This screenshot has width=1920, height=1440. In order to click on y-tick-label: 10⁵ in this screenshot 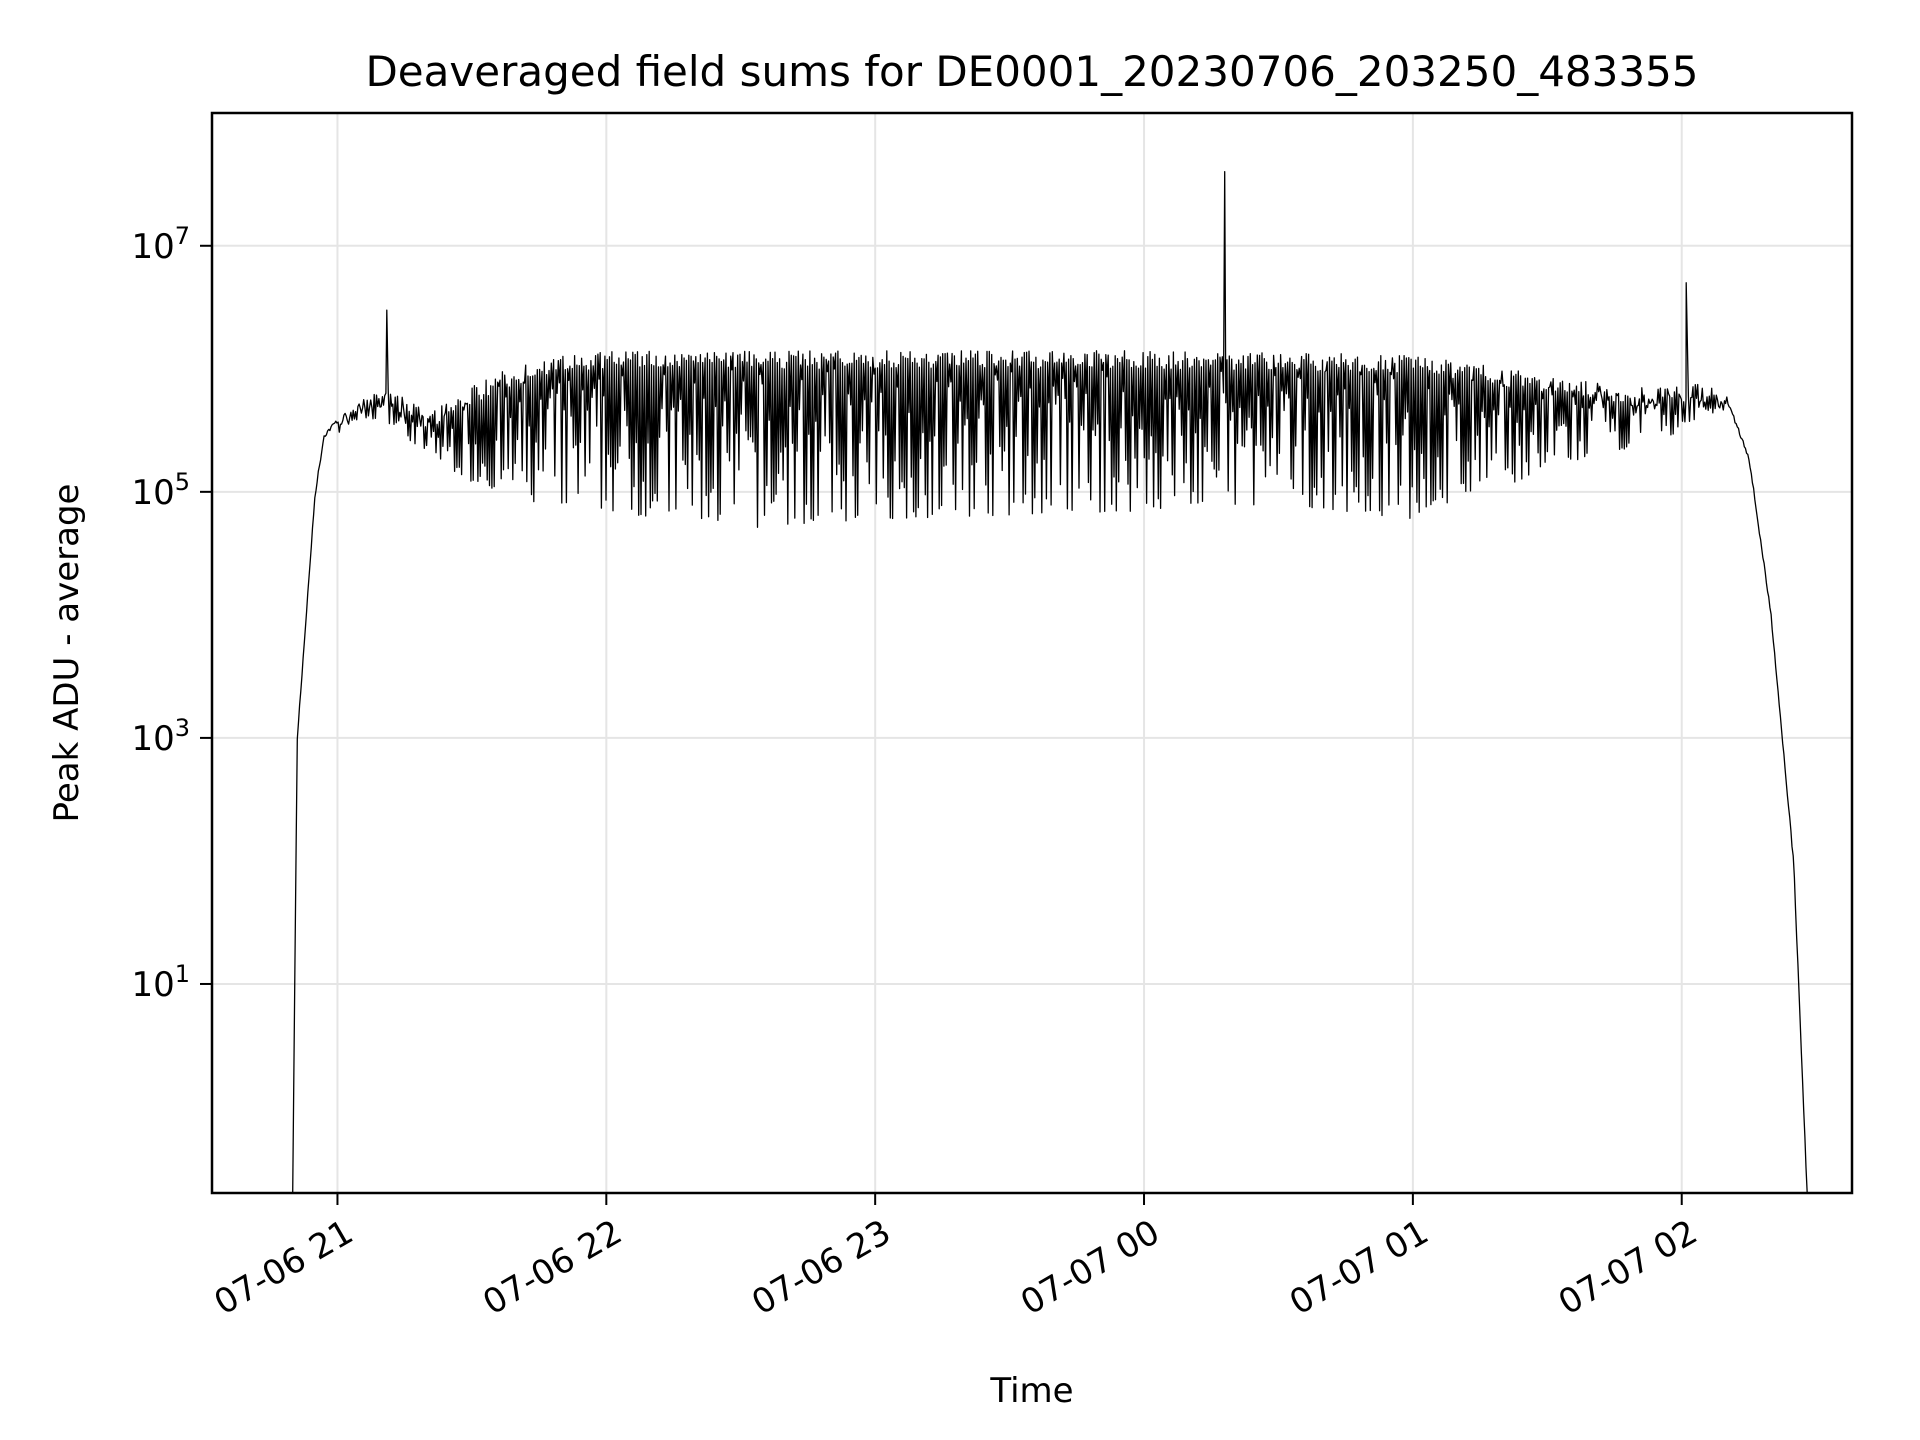, I will do `click(160, 490)`.